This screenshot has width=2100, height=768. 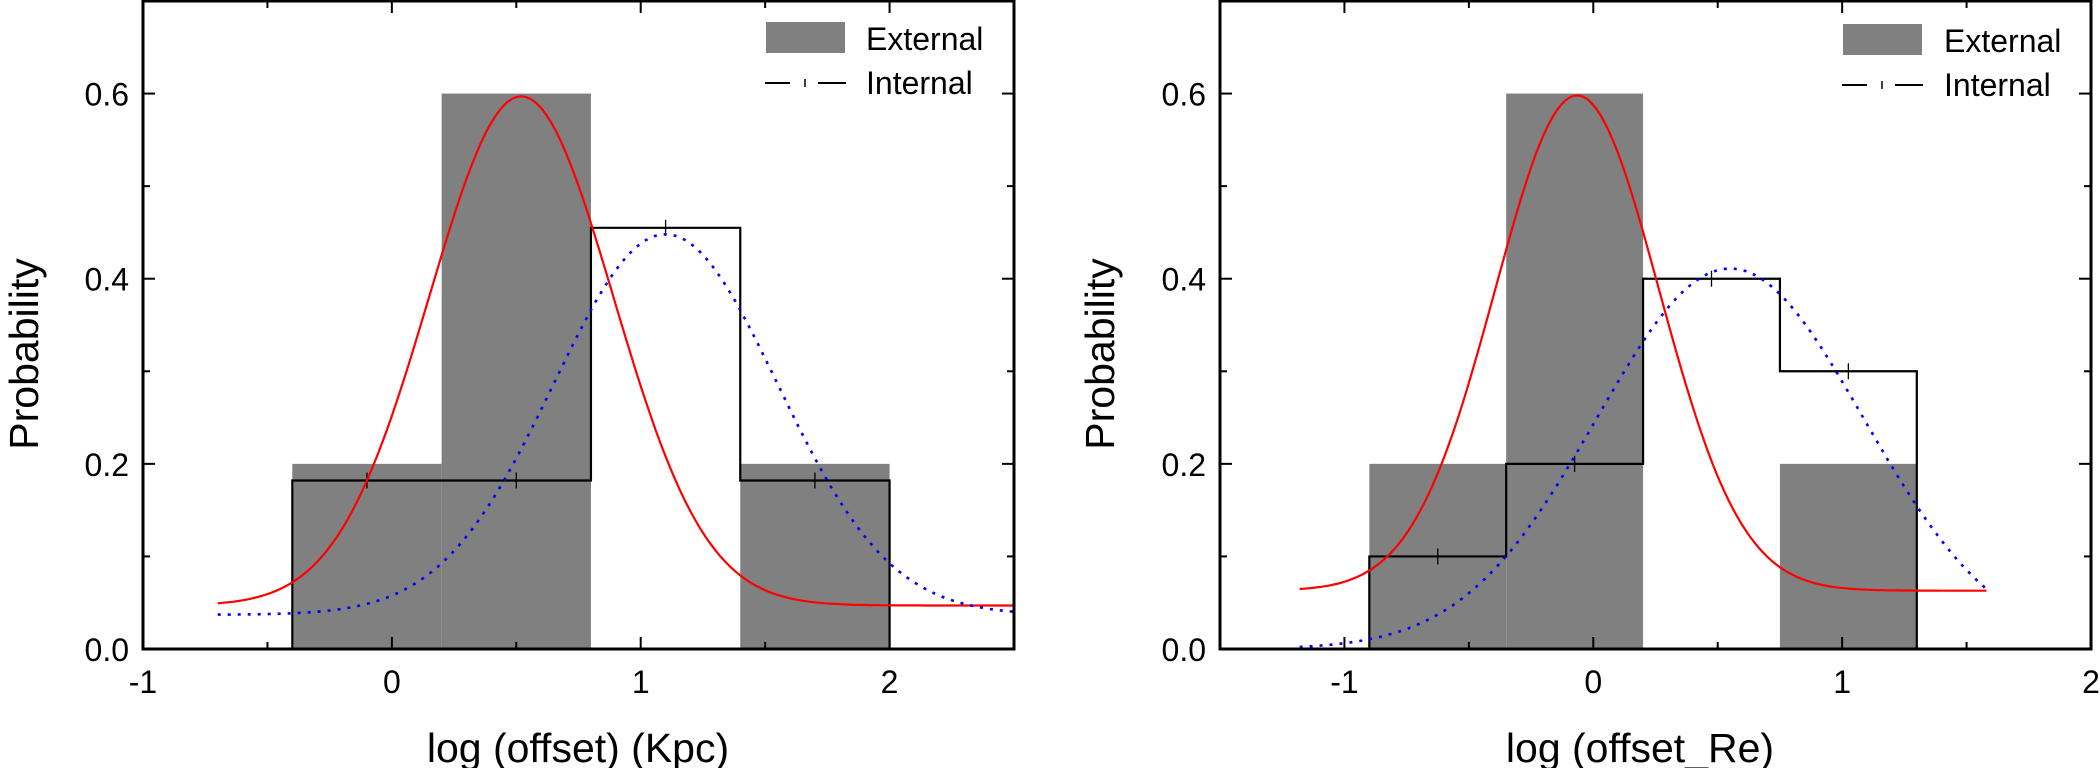 What do you see at coordinates (578, 746) in the screenshot?
I see `left-x-axis-title: log (offset) (Kpc)` at bounding box center [578, 746].